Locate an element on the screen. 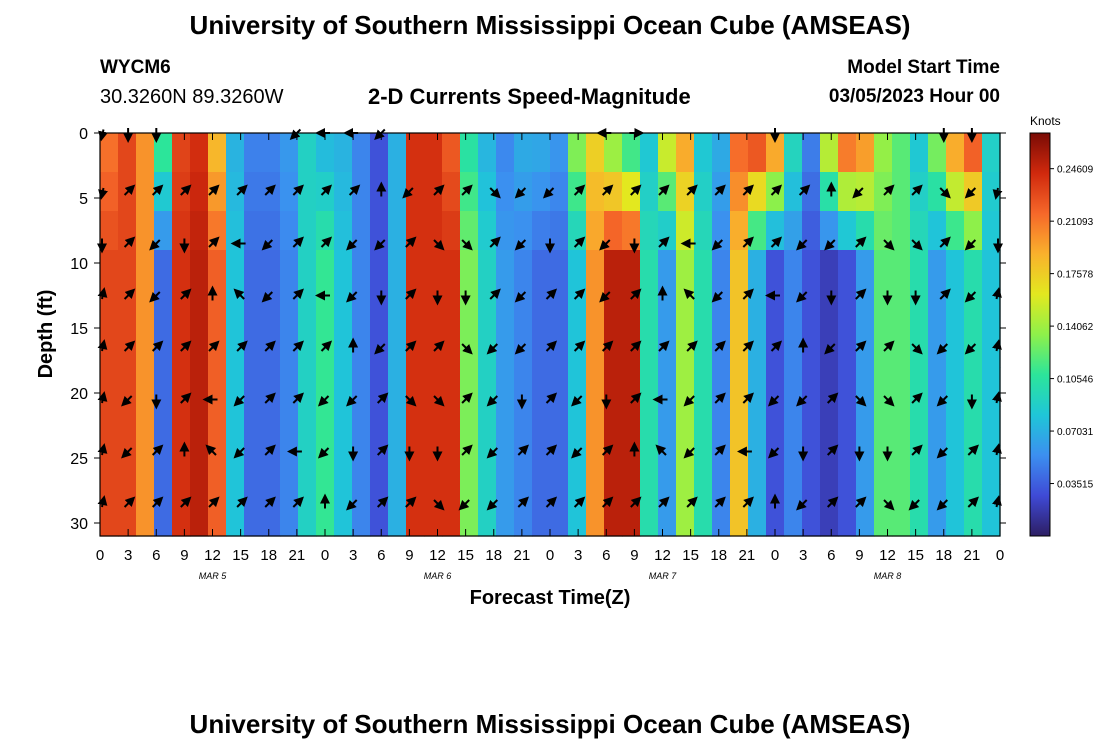 The height and width of the screenshot is (750, 1100). day-label: MAR 7 is located at coordinates (663, 576).